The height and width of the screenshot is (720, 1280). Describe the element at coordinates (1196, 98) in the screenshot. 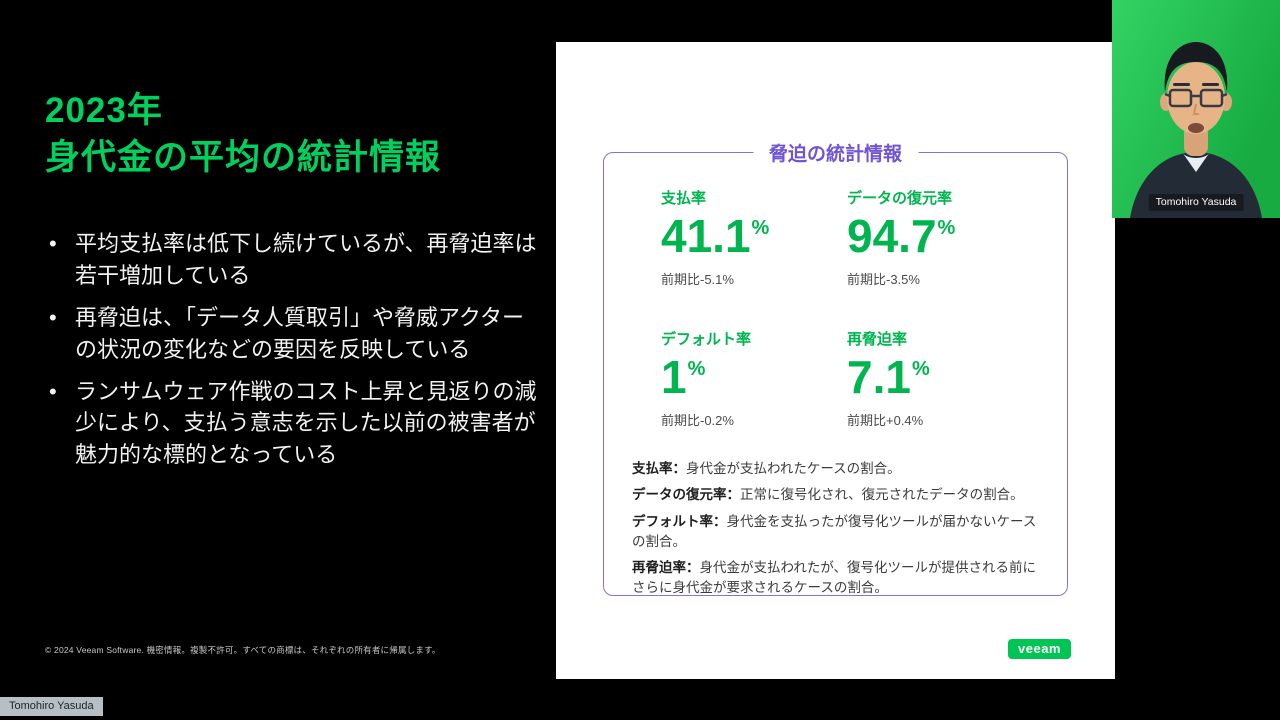

I see `glasses-icon` at that location.